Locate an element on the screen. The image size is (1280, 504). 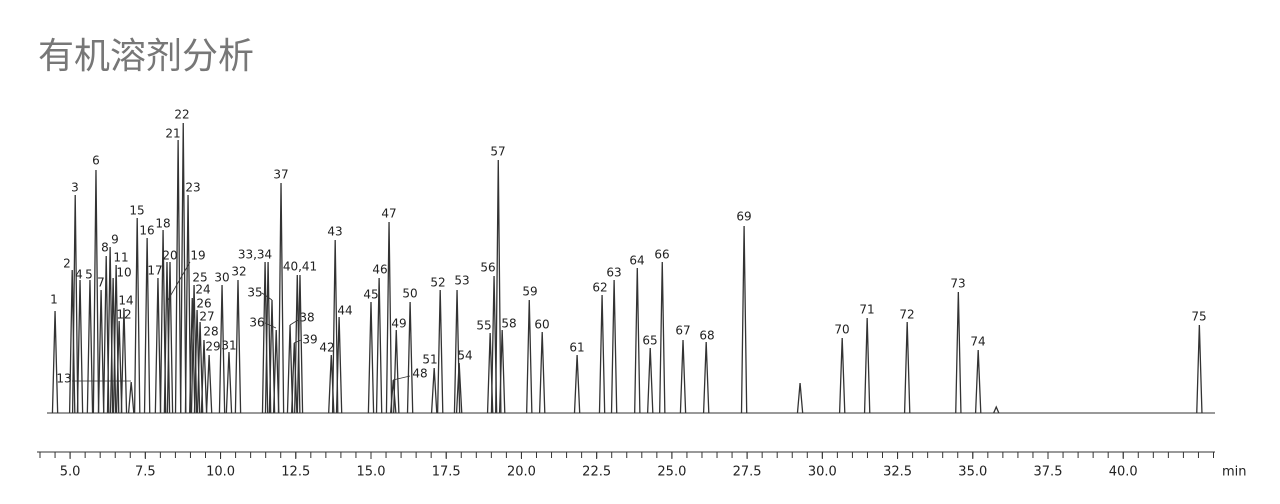
peak-label: 35 is located at coordinates (254, 293).